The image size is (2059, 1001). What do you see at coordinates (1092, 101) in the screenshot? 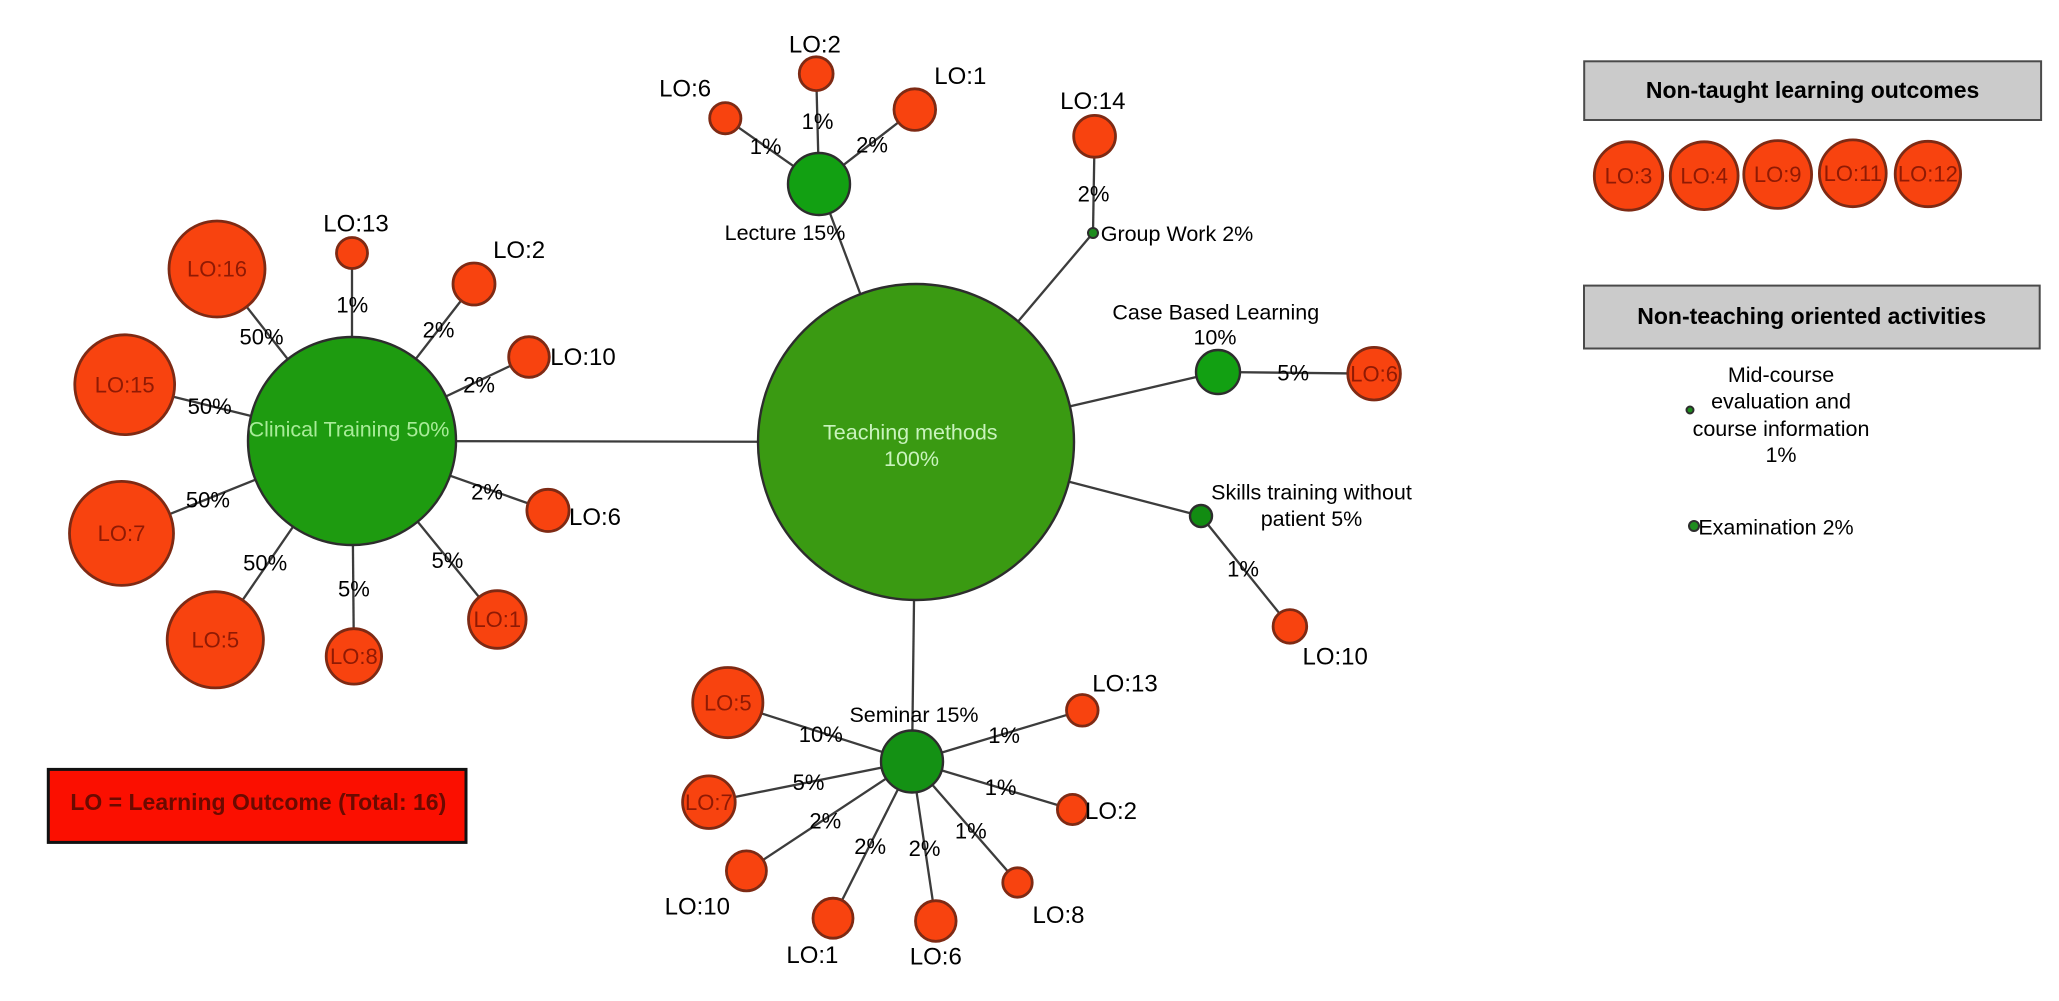
I see `svg-text: LO:14` at bounding box center [1092, 101].